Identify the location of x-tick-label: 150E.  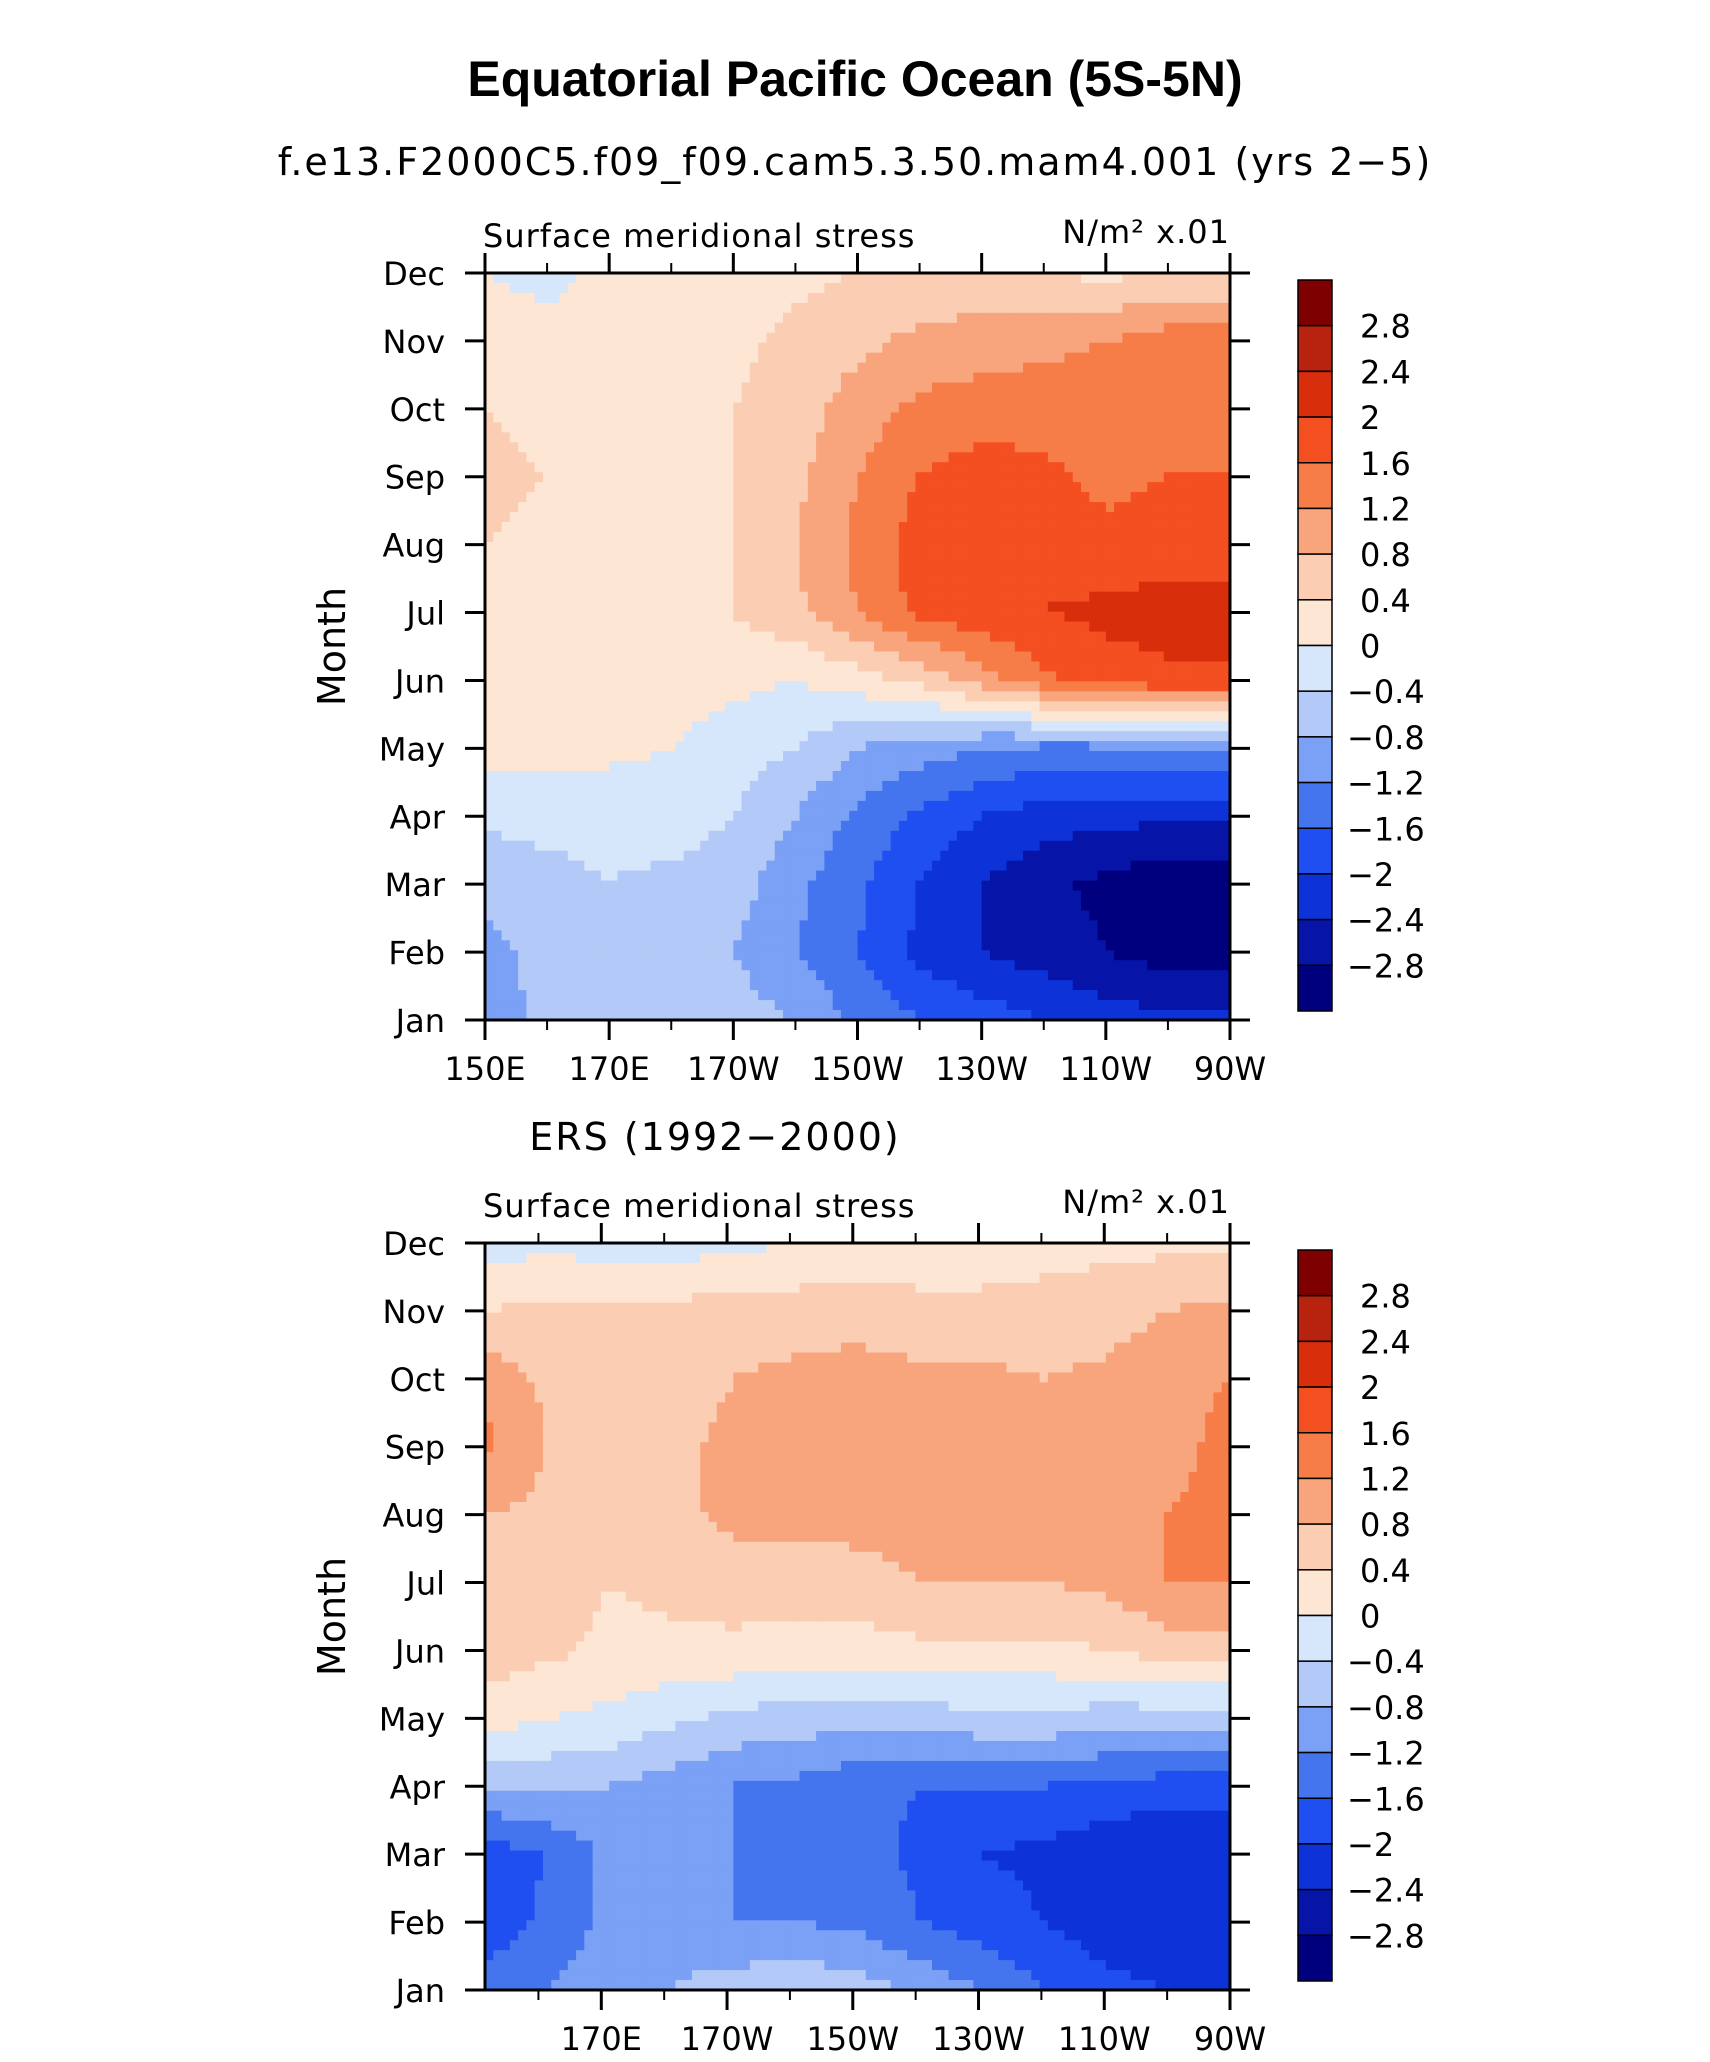
(484, 1065).